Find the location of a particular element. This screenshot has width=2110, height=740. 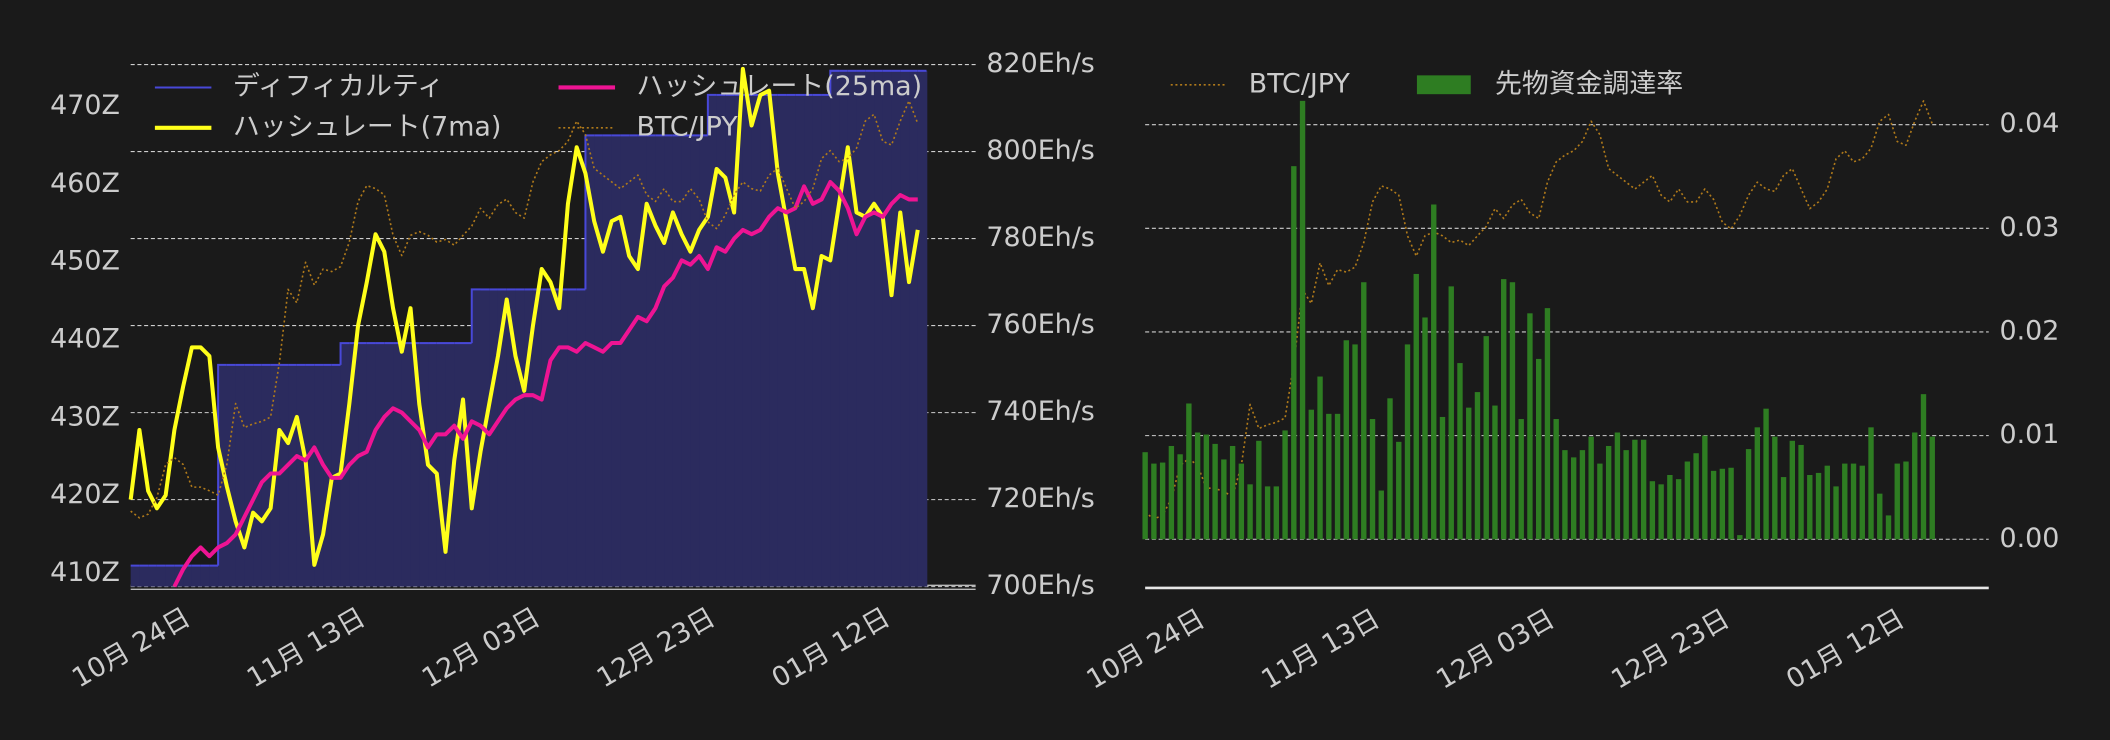

y-tick-label: 0.04 is located at coordinates (2030, 123).